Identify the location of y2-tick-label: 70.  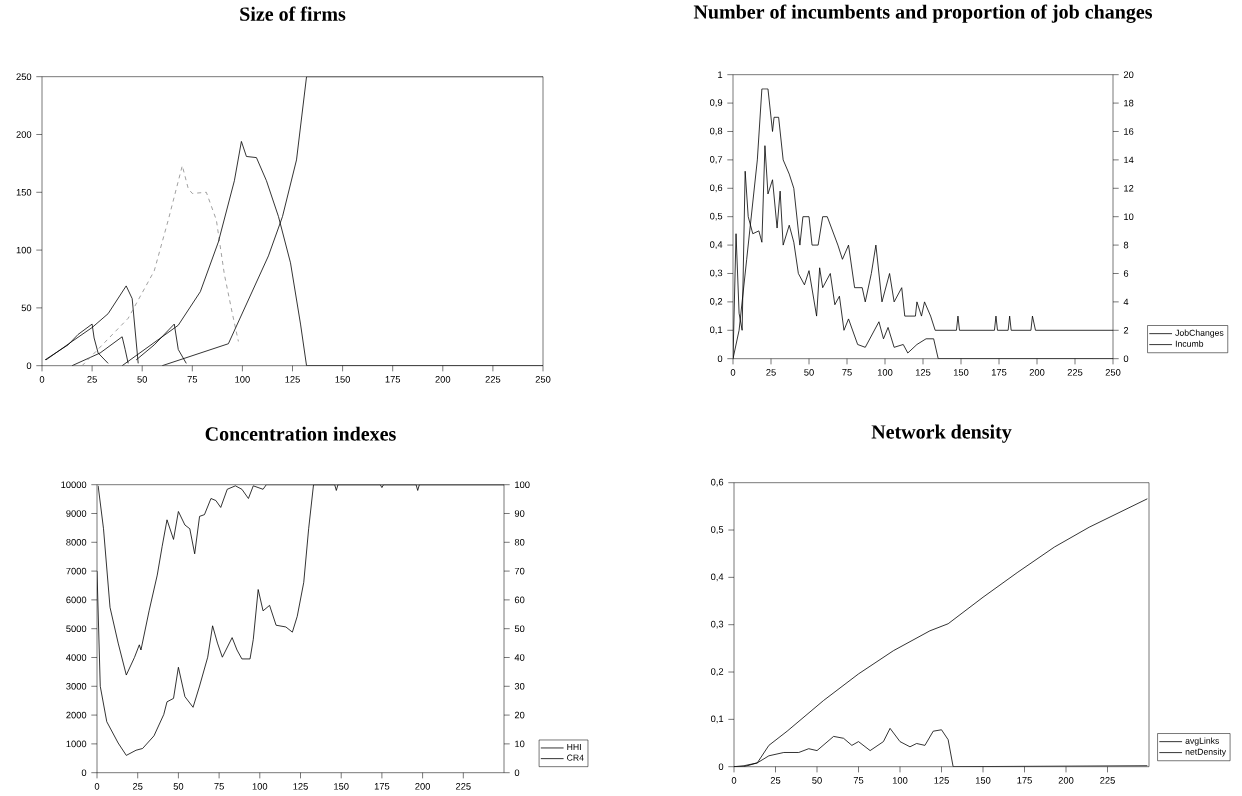
(519, 571).